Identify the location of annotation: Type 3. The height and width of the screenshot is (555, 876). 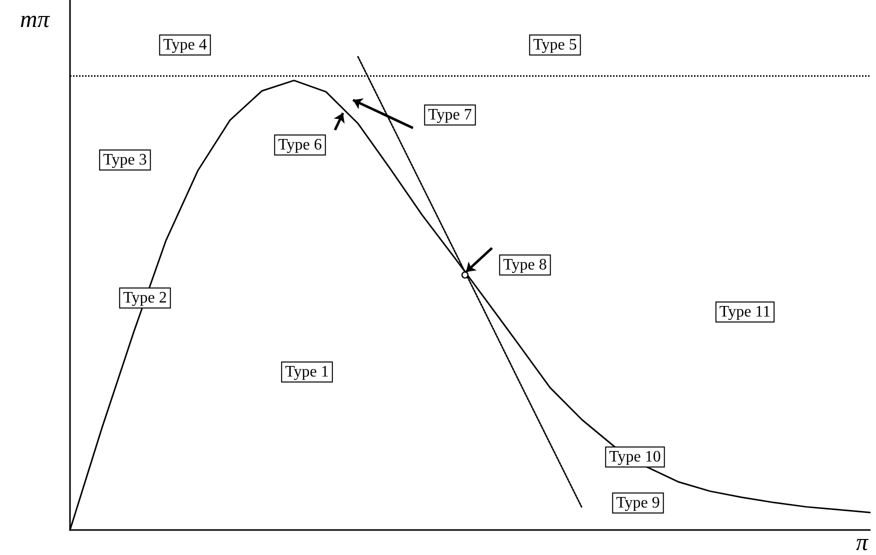
(125, 160).